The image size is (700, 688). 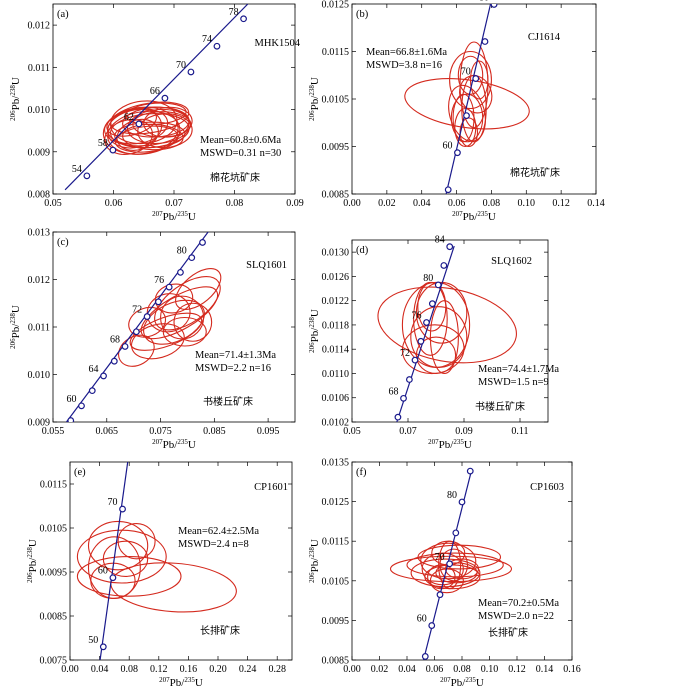 I want to click on x-tick-label: 0.11, so click(x=519, y=431).